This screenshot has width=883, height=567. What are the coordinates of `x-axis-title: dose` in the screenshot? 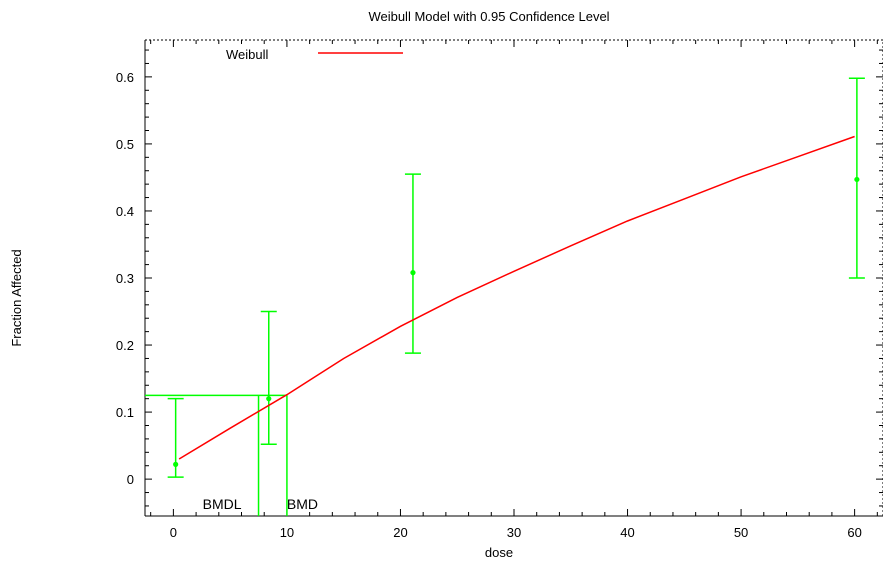 It's located at (499, 552).